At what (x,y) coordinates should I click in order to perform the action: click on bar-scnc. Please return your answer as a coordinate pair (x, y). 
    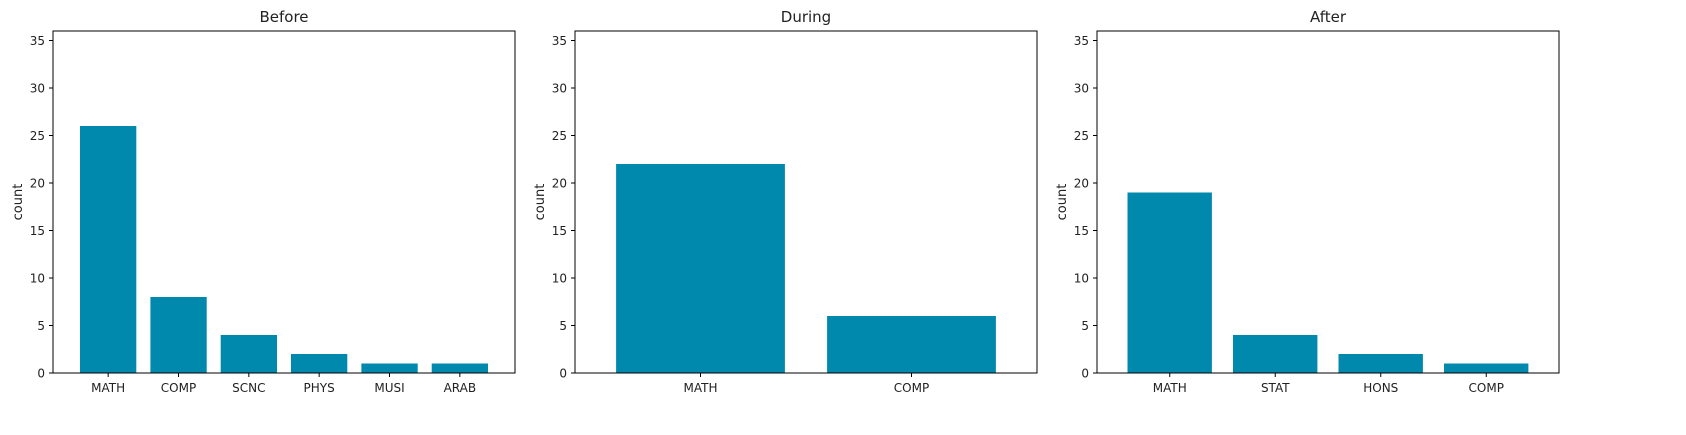
    Looking at the image, I should click on (248, 354).